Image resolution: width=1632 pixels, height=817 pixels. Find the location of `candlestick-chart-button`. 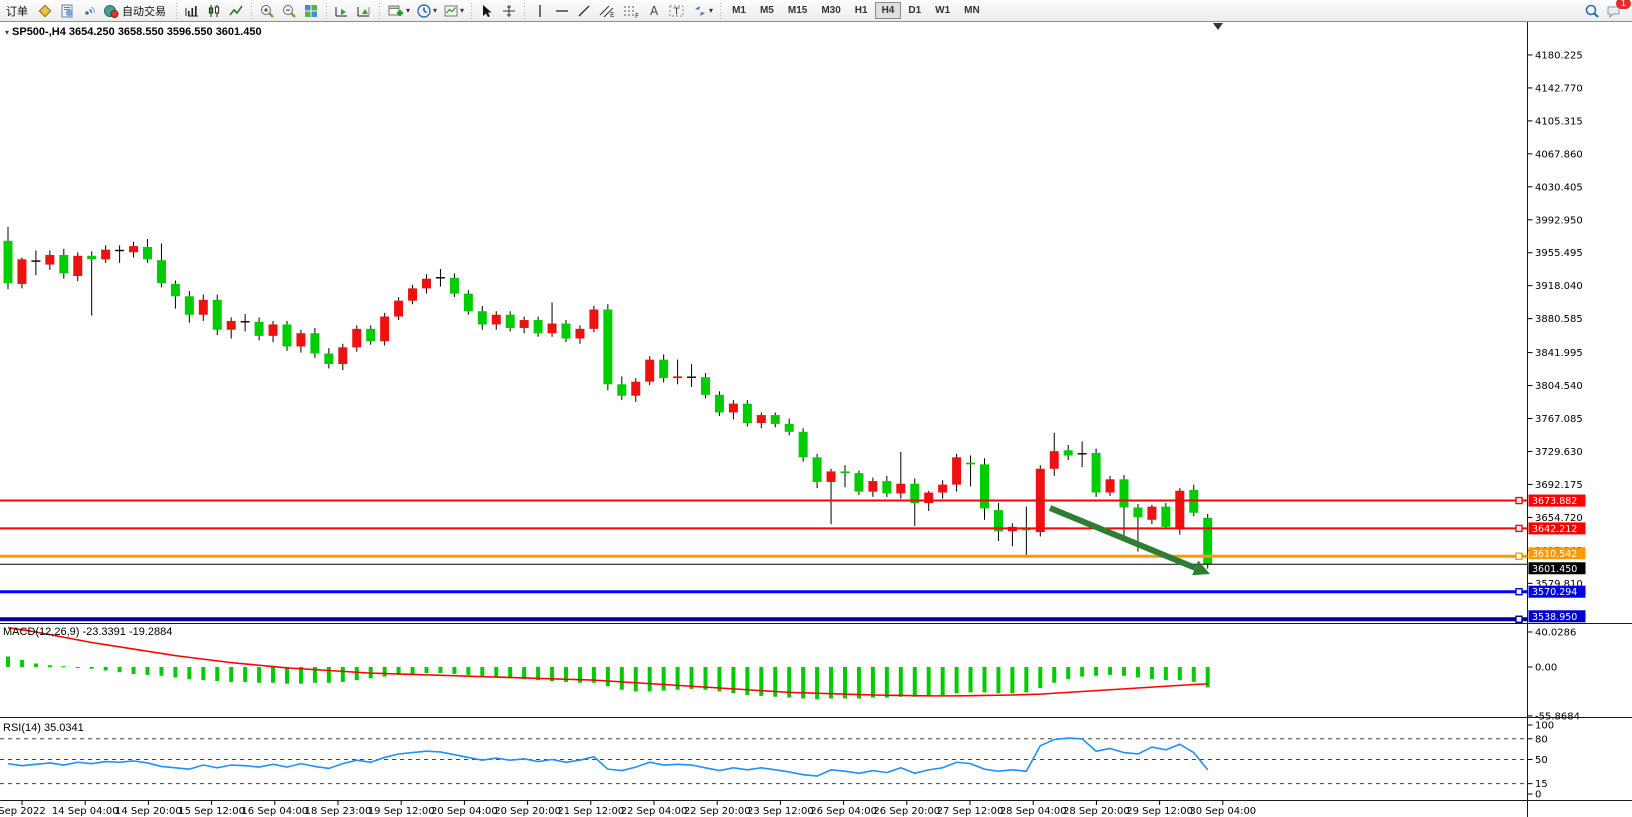

candlestick-chart-button is located at coordinates (214, 10).